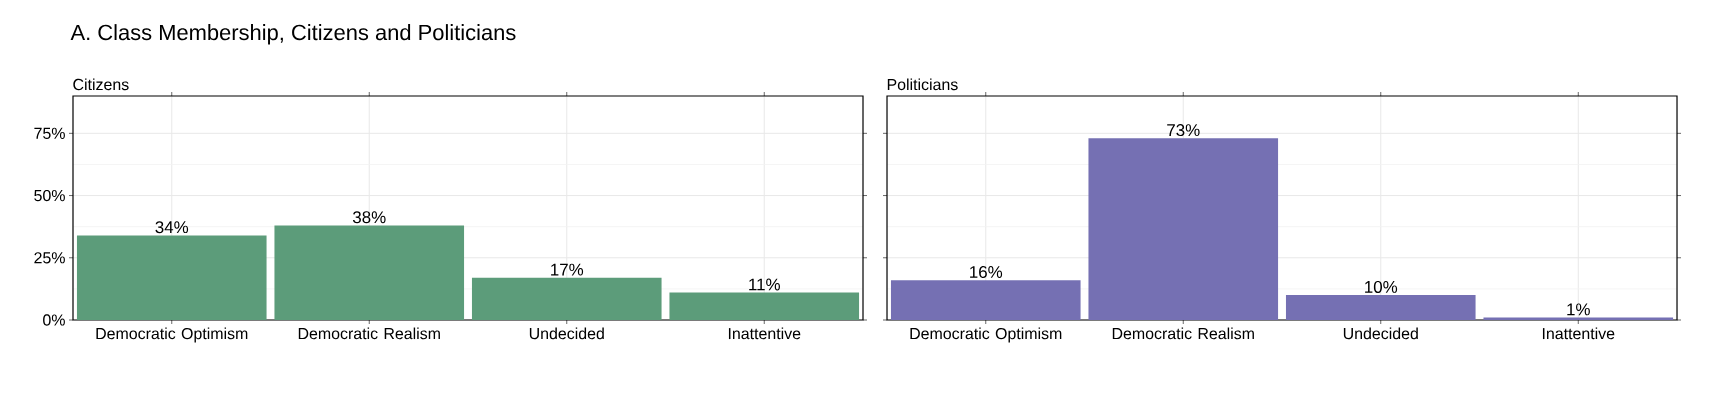 Image resolution: width=1718 pixels, height=408 pixels. What do you see at coordinates (293, 34) in the screenshot?
I see `chart-title: A. Class Membership, Citizens and Politicians` at bounding box center [293, 34].